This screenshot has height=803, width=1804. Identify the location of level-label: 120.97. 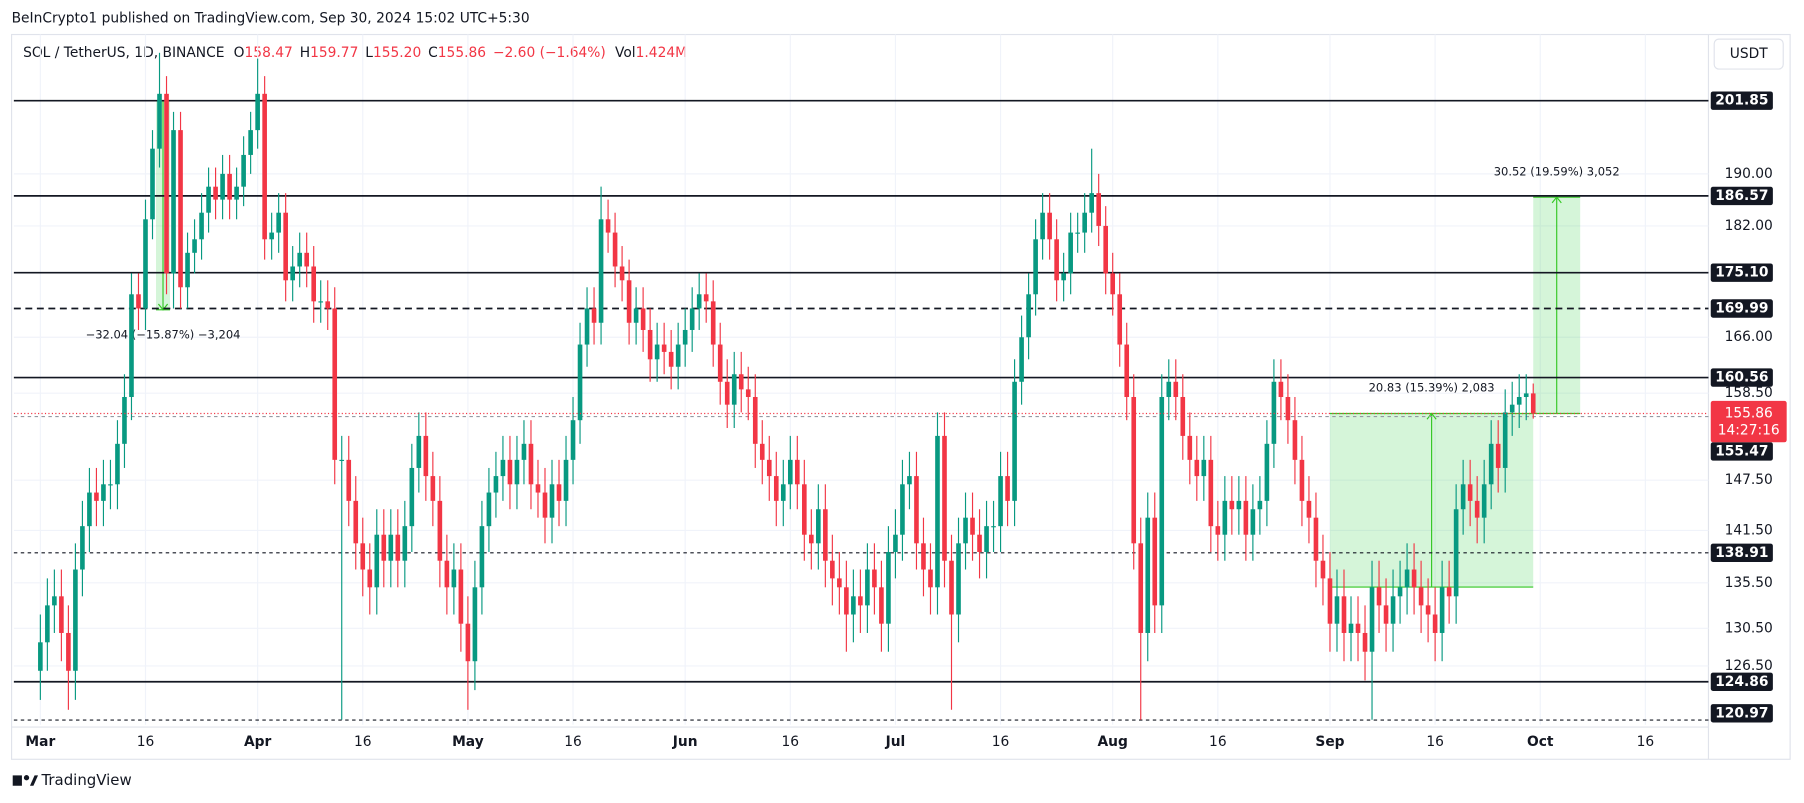
(1741, 713).